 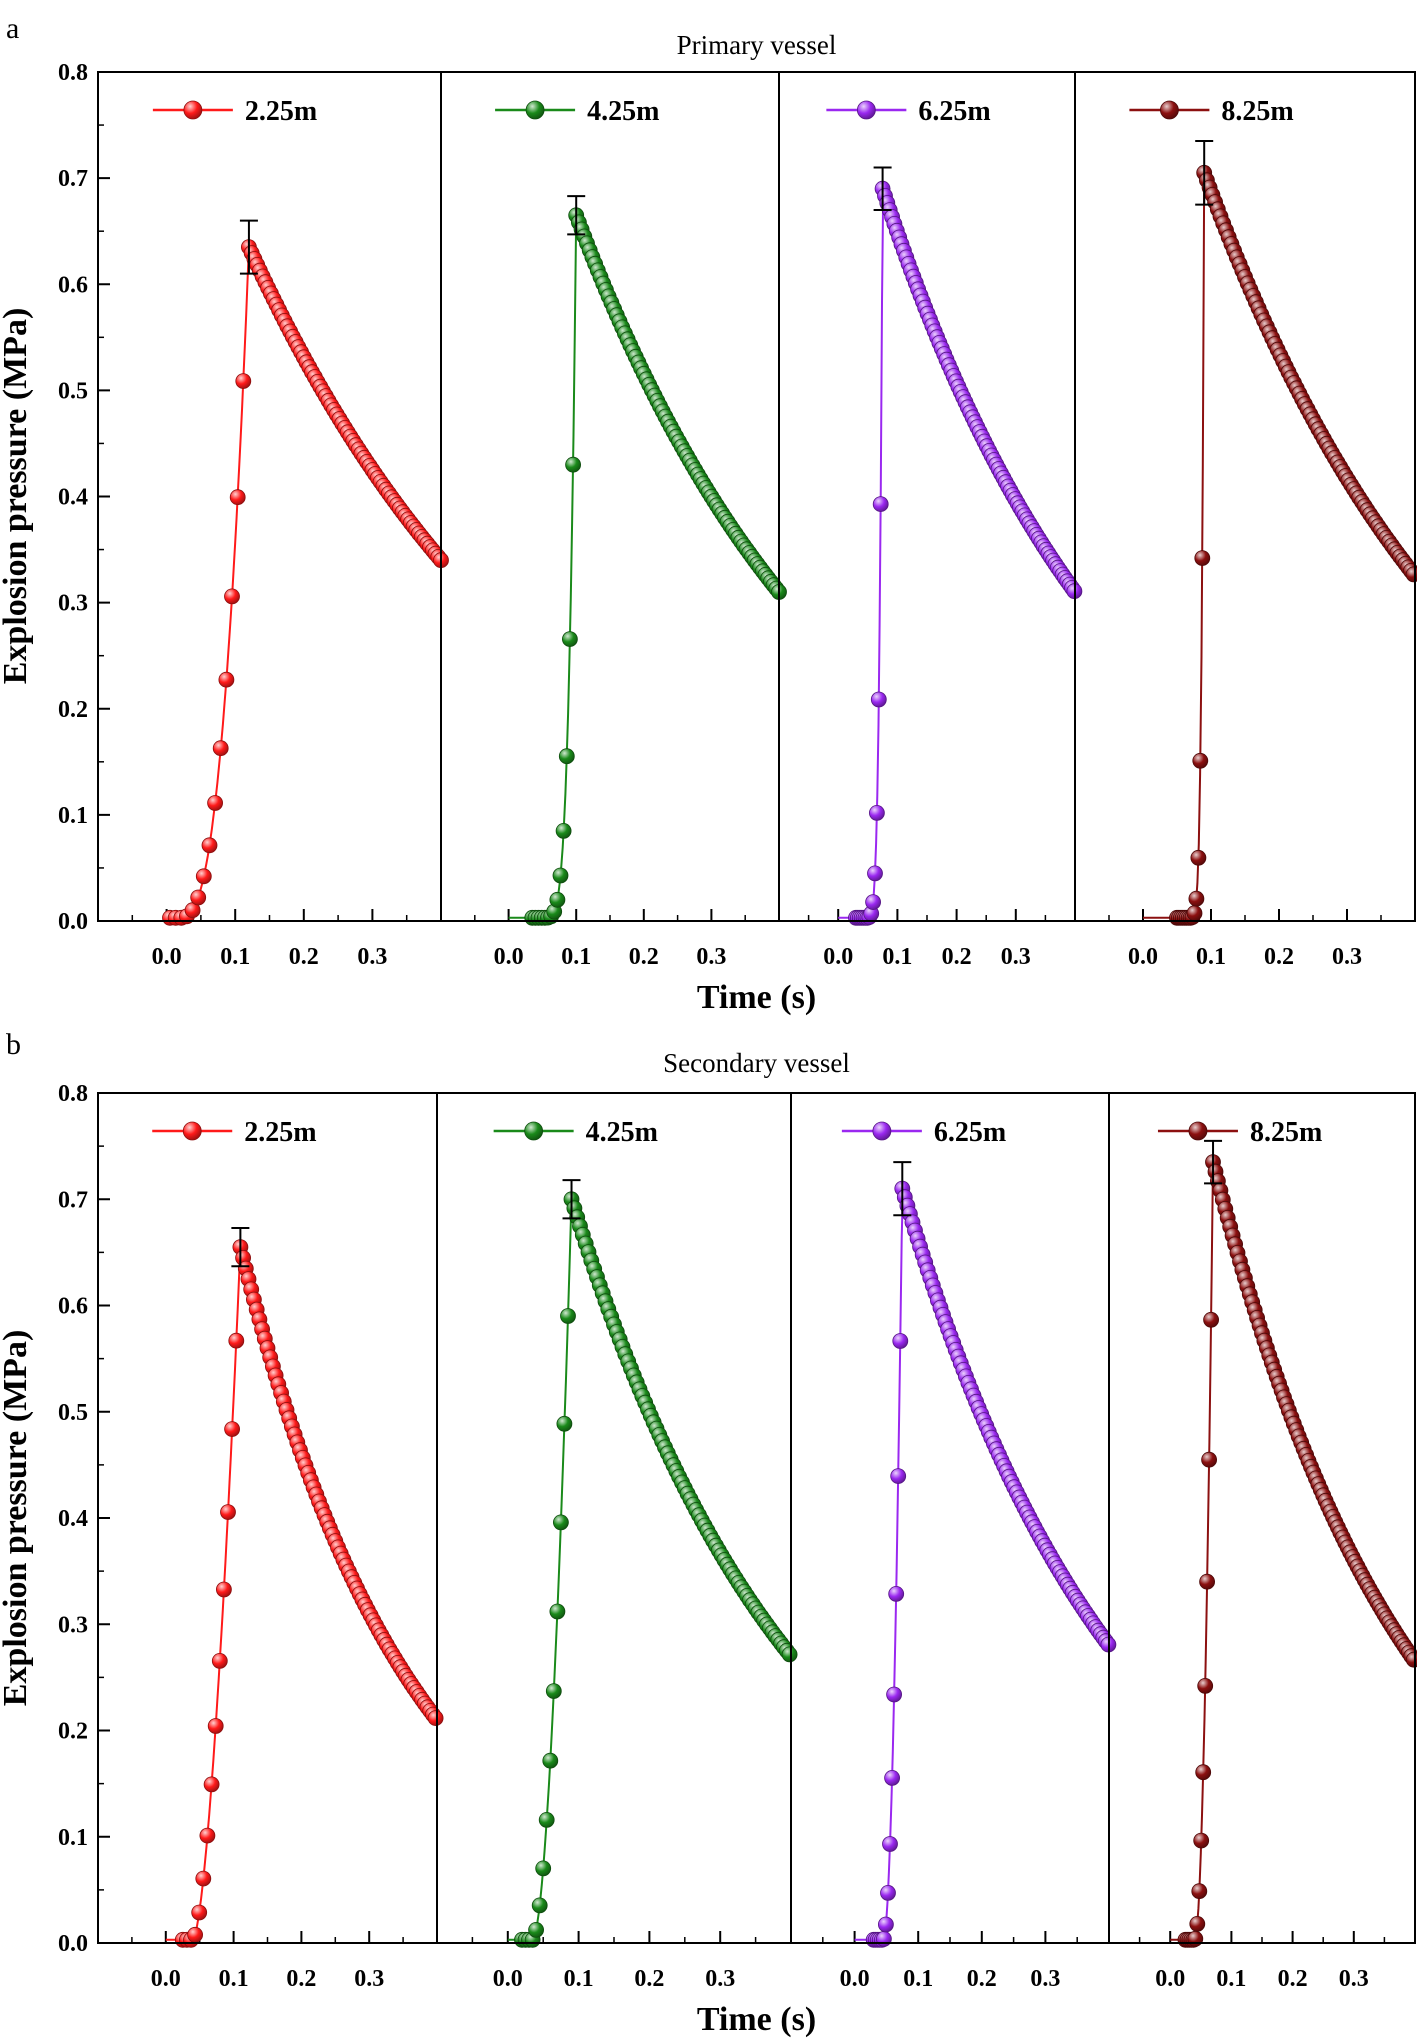 What do you see at coordinates (1286, 1132) in the screenshot?
I see `legend-label: 8.25m` at bounding box center [1286, 1132].